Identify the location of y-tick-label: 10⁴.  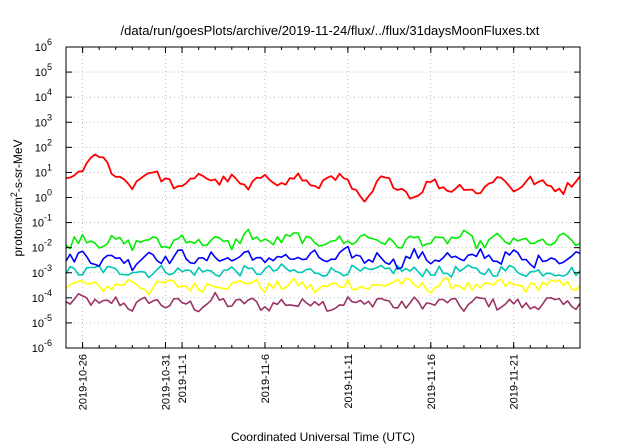
(43, 95).